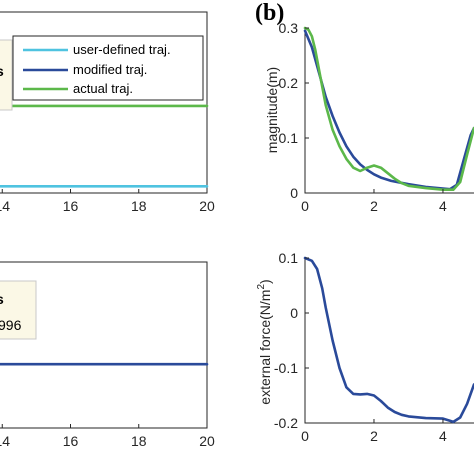 Image resolution: width=474 pixels, height=474 pixels. I want to click on y-axis-label-b-bottom-sup: 2, so click(261, 287).